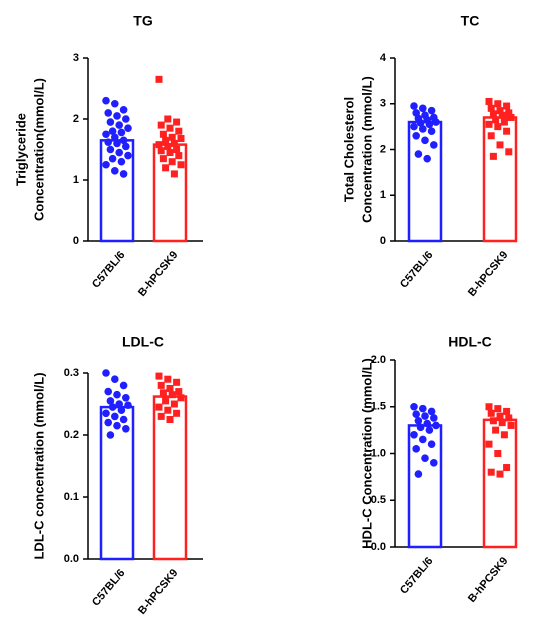 Image resolution: width=557 pixels, height=641 pixels. What do you see at coordinates (143, 21) in the screenshot?
I see `chart-title: TG` at bounding box center [143, 21].